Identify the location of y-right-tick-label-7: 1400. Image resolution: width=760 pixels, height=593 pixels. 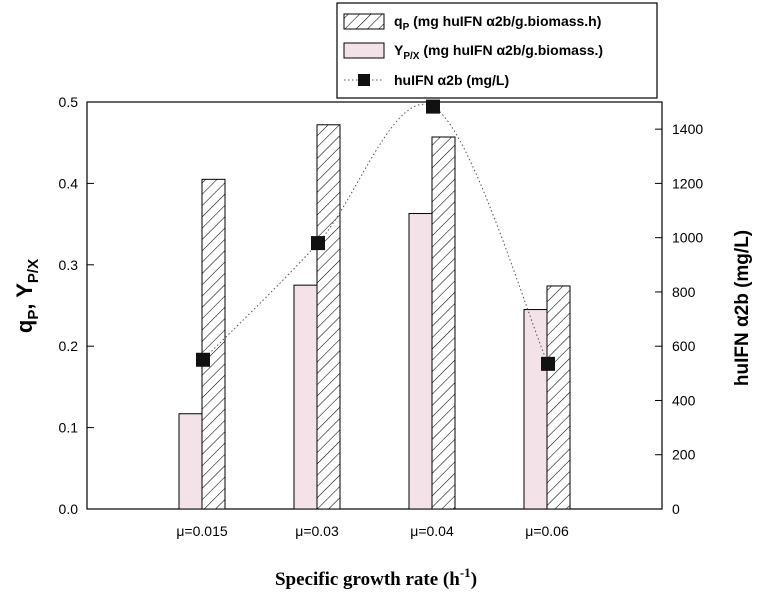
(687, 129).